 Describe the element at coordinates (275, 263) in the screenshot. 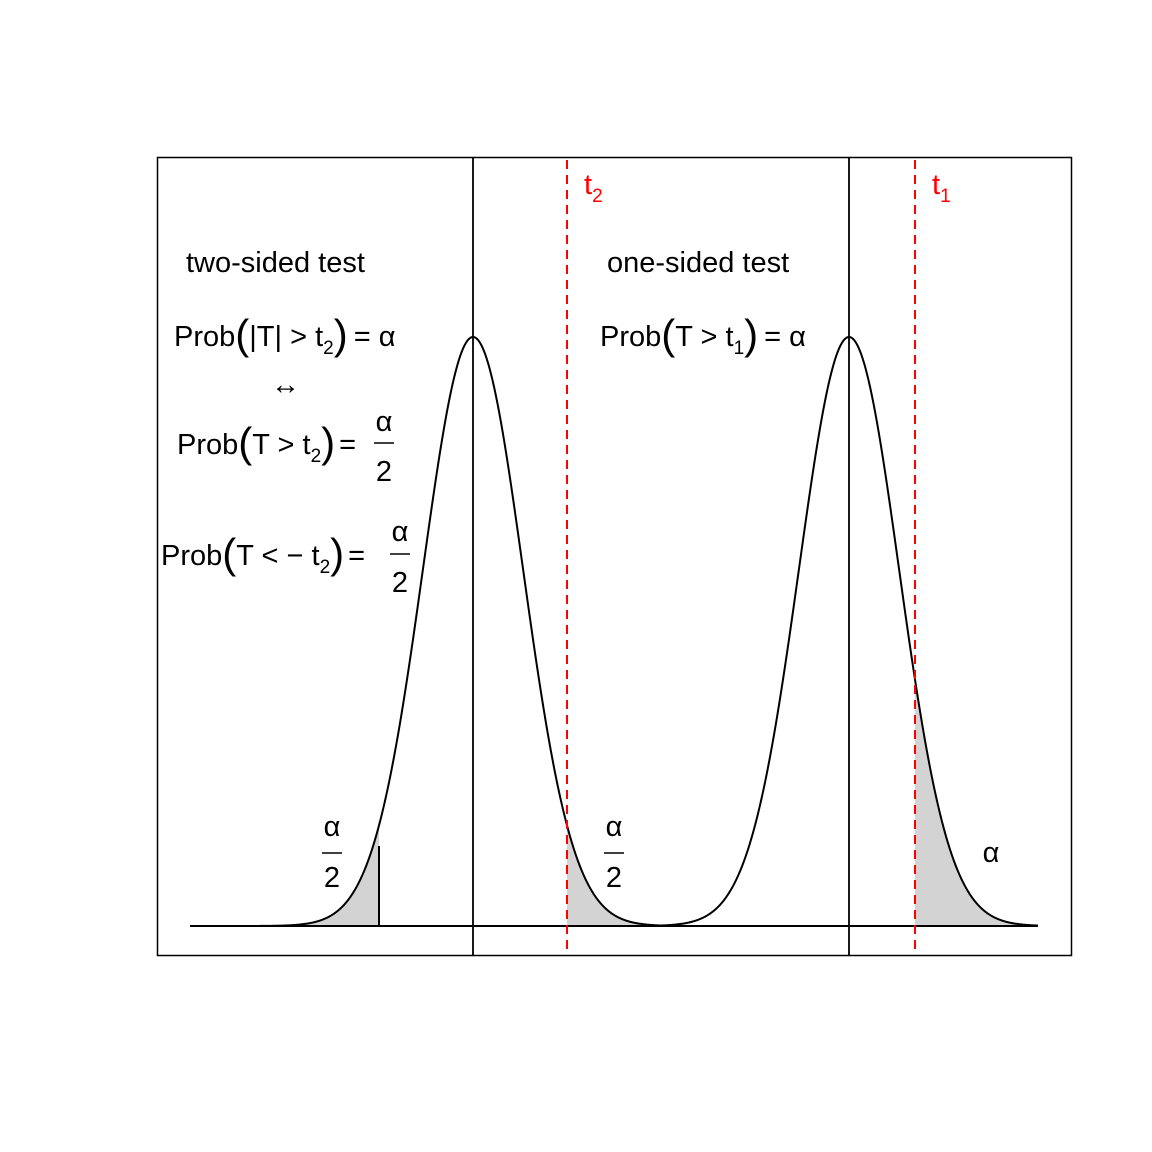

I see `two-sided-heading: two-sided test` at that location.